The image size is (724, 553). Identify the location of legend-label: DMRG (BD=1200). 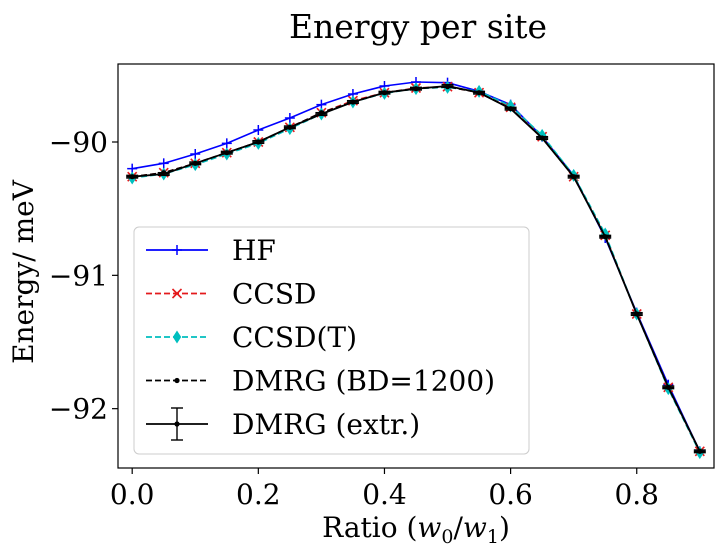
(363, 381).